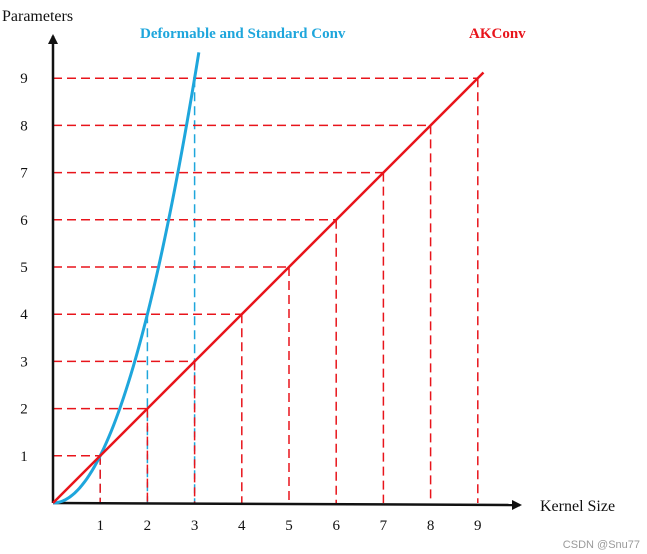 This screenshot has width=647, height=554. What do you see at coordinates (24, 410) in the screenshot?
I see `y-tick-label-2: 2` at bounding box center [24, 410].